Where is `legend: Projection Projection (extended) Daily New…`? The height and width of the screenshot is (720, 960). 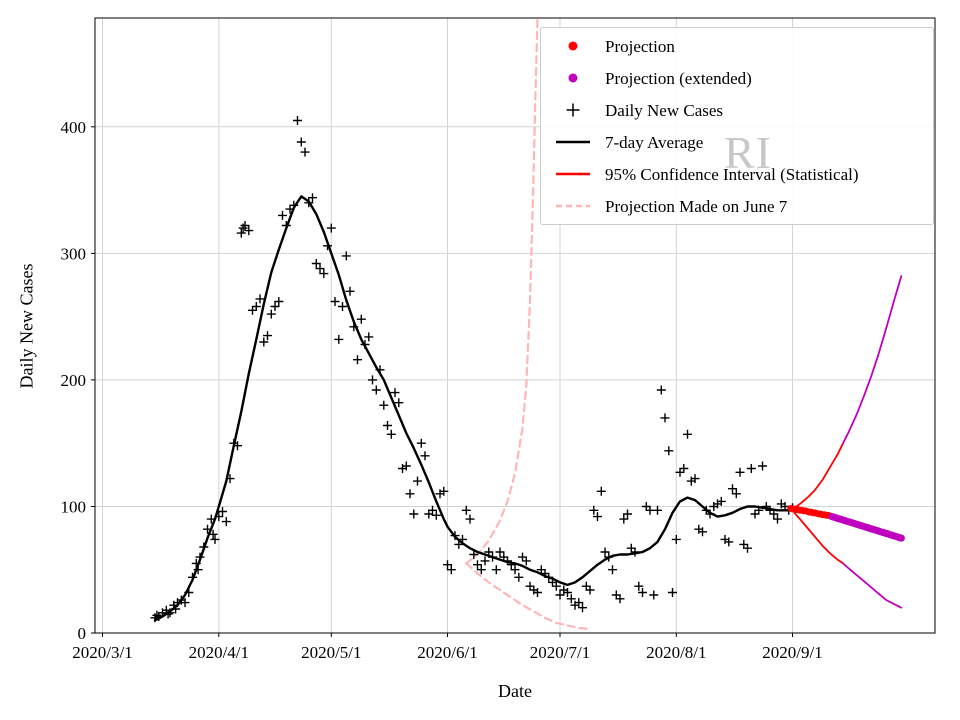 legend: Projection Projection (extended) Daily New… is located at coordinates (737, 126).